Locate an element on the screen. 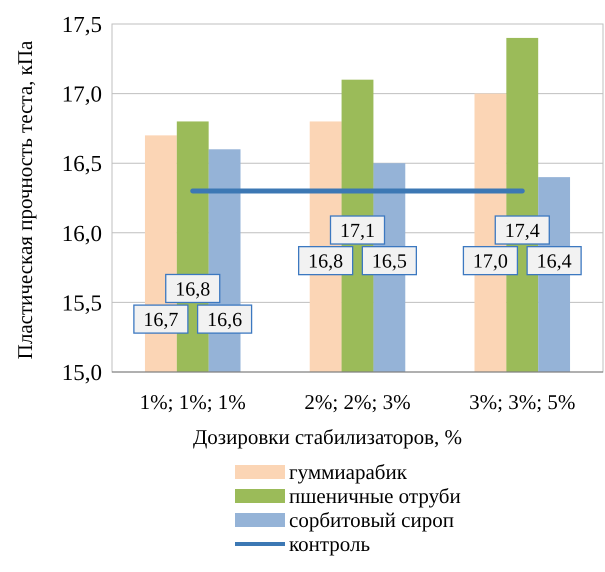 The height and width of the screenshot is (572, 605). y-tick-label: 15,0 is located at coordinates (82, 372).